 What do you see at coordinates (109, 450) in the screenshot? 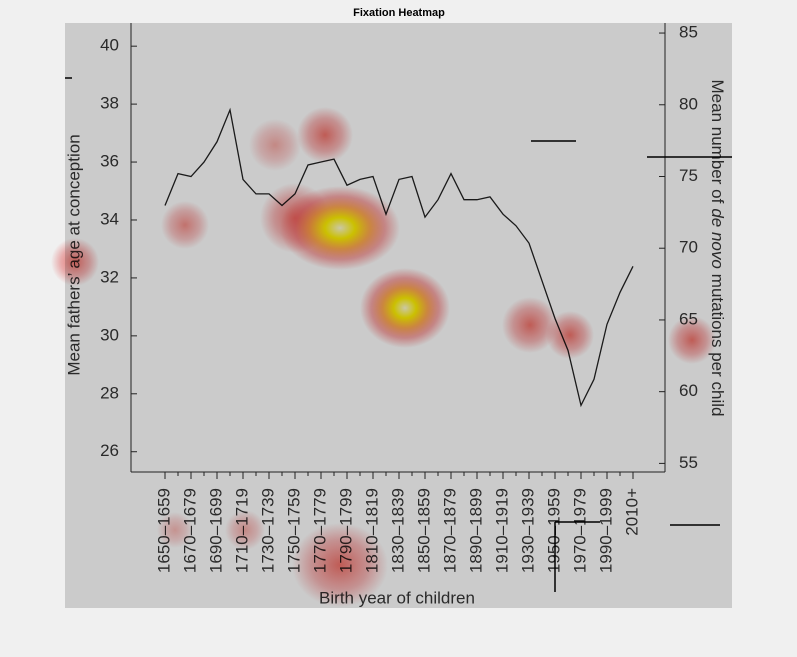
I see `y-tick-label: 26` at bounding box center [109, 450].